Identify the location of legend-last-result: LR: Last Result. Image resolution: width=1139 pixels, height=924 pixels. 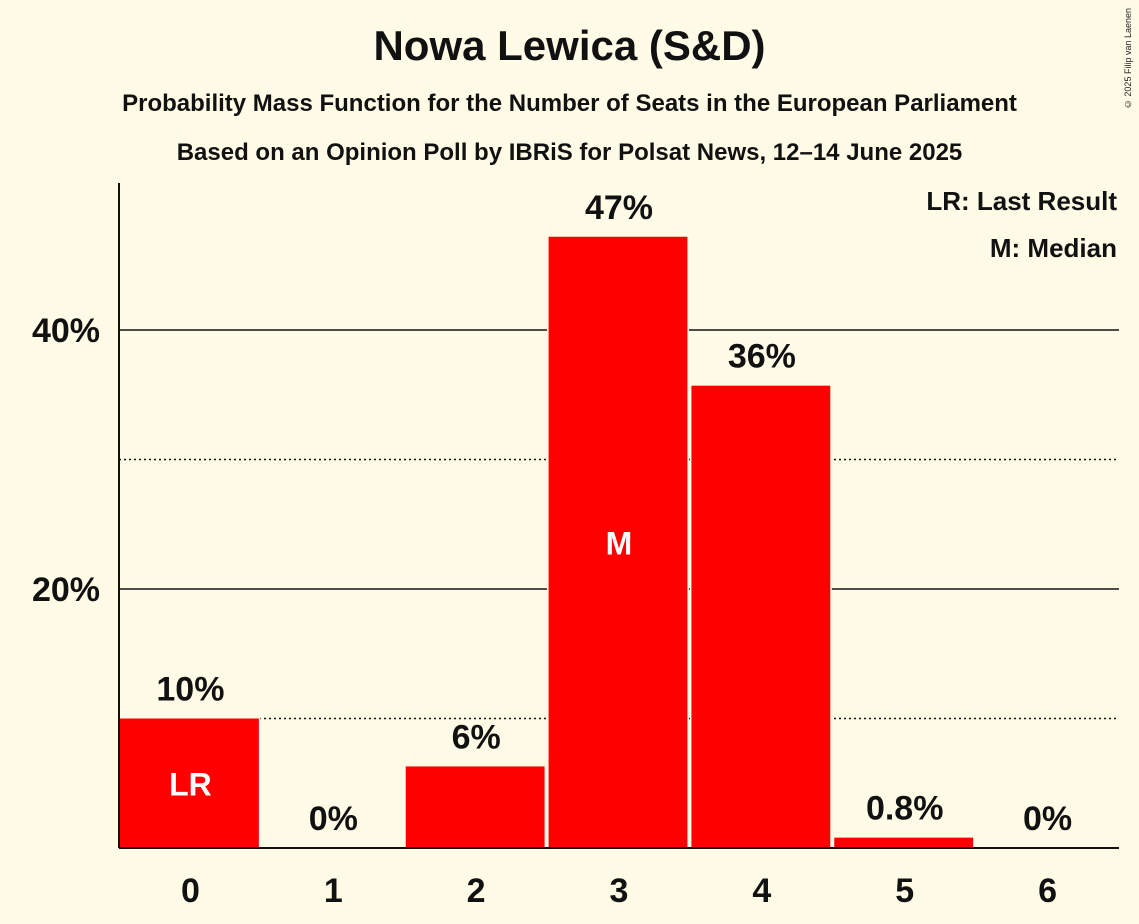
(1021, 201).